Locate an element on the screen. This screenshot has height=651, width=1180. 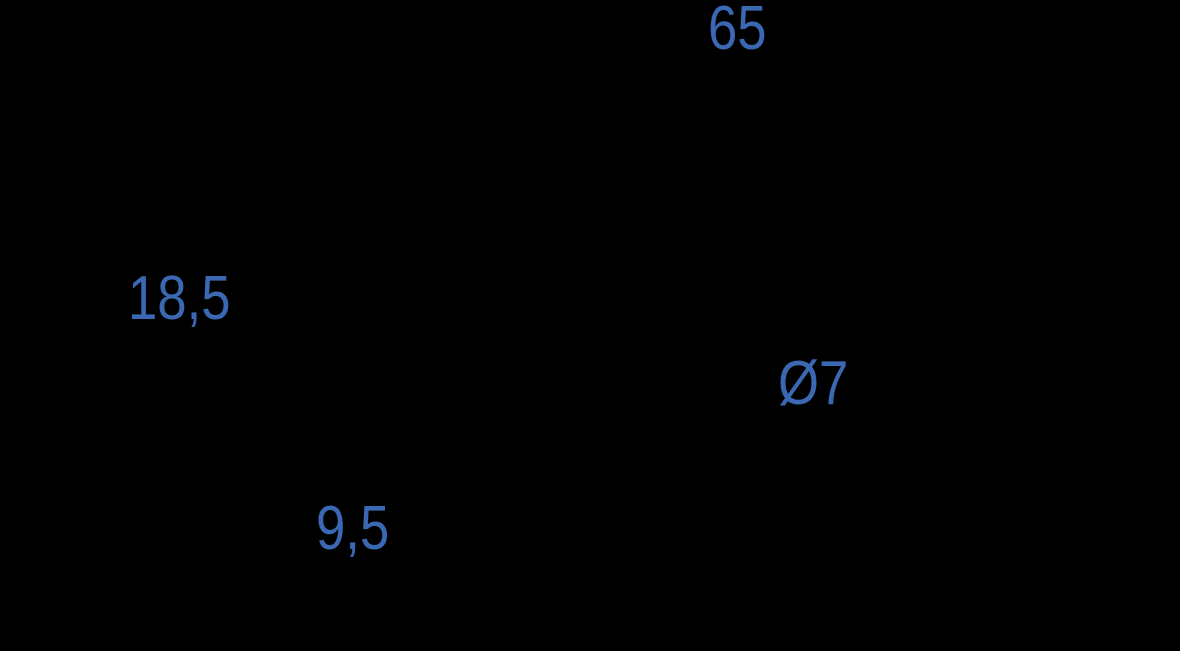
dimension-label-height: 18,5 is located at coordinates (179, 298).